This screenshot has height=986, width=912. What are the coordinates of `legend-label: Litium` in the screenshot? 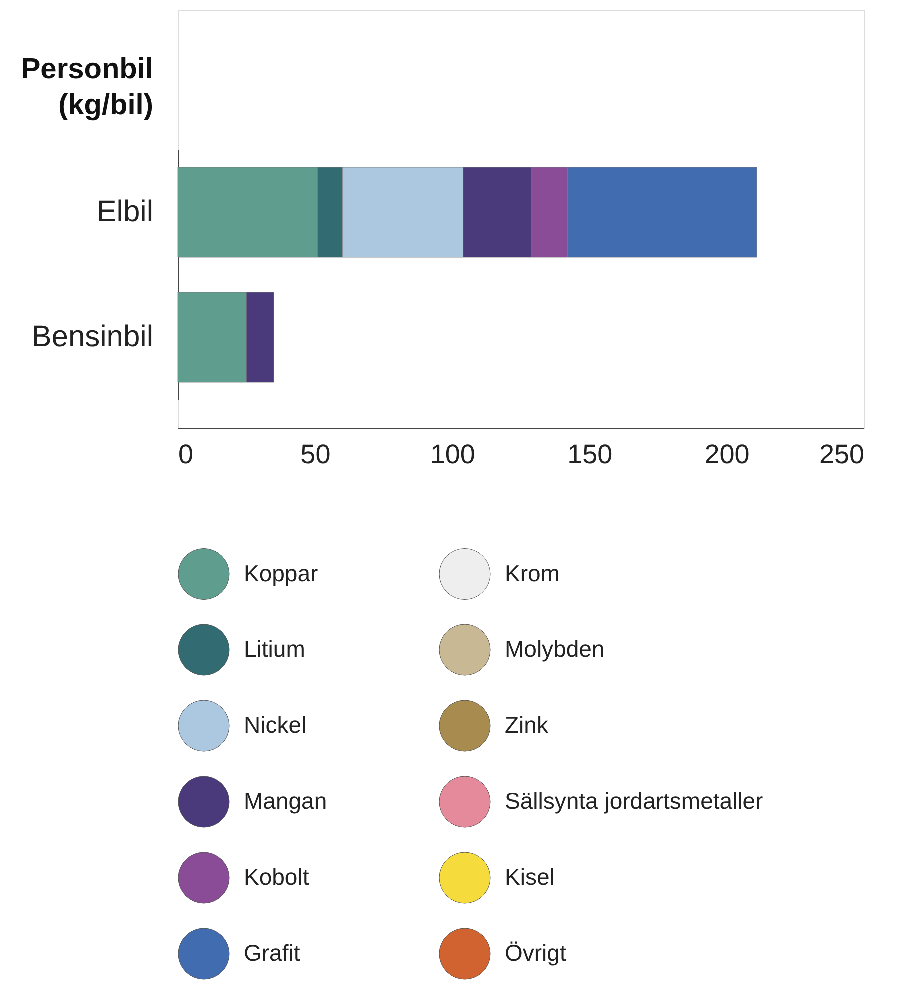 It's located at (275, 649).